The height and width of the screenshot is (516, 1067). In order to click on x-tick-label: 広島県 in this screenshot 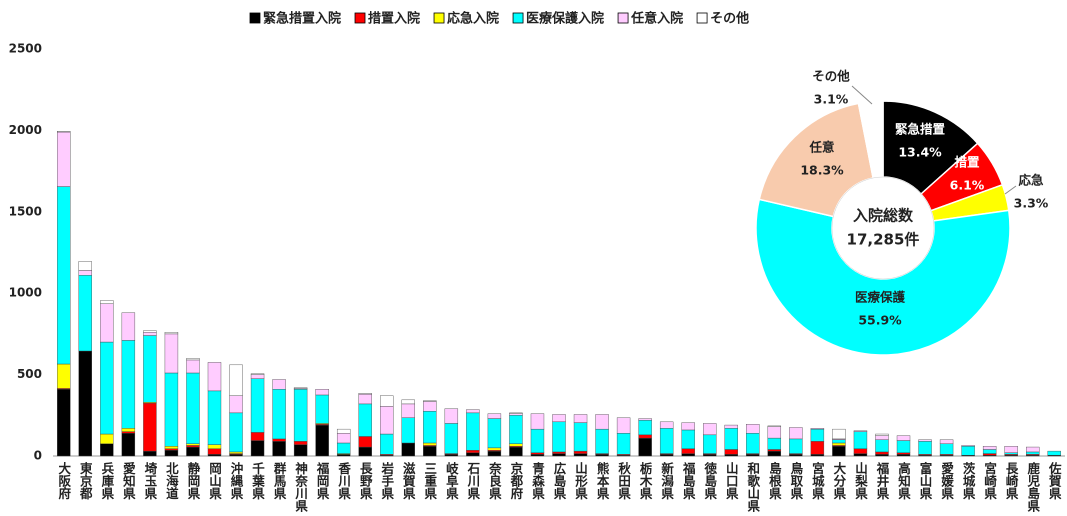, I will do `click(559, 480)`.